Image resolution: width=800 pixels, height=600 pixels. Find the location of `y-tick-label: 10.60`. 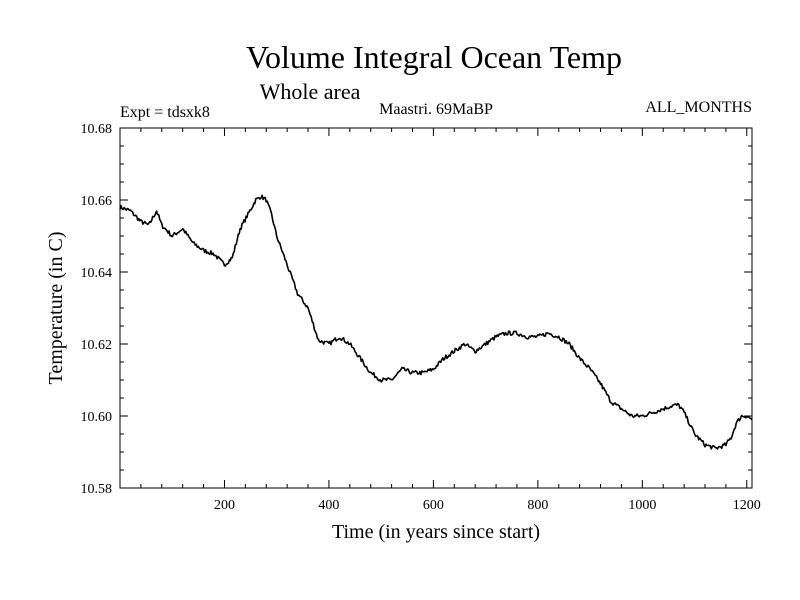

y-tick-label: 10.60 is located at coordinates (97, 417).